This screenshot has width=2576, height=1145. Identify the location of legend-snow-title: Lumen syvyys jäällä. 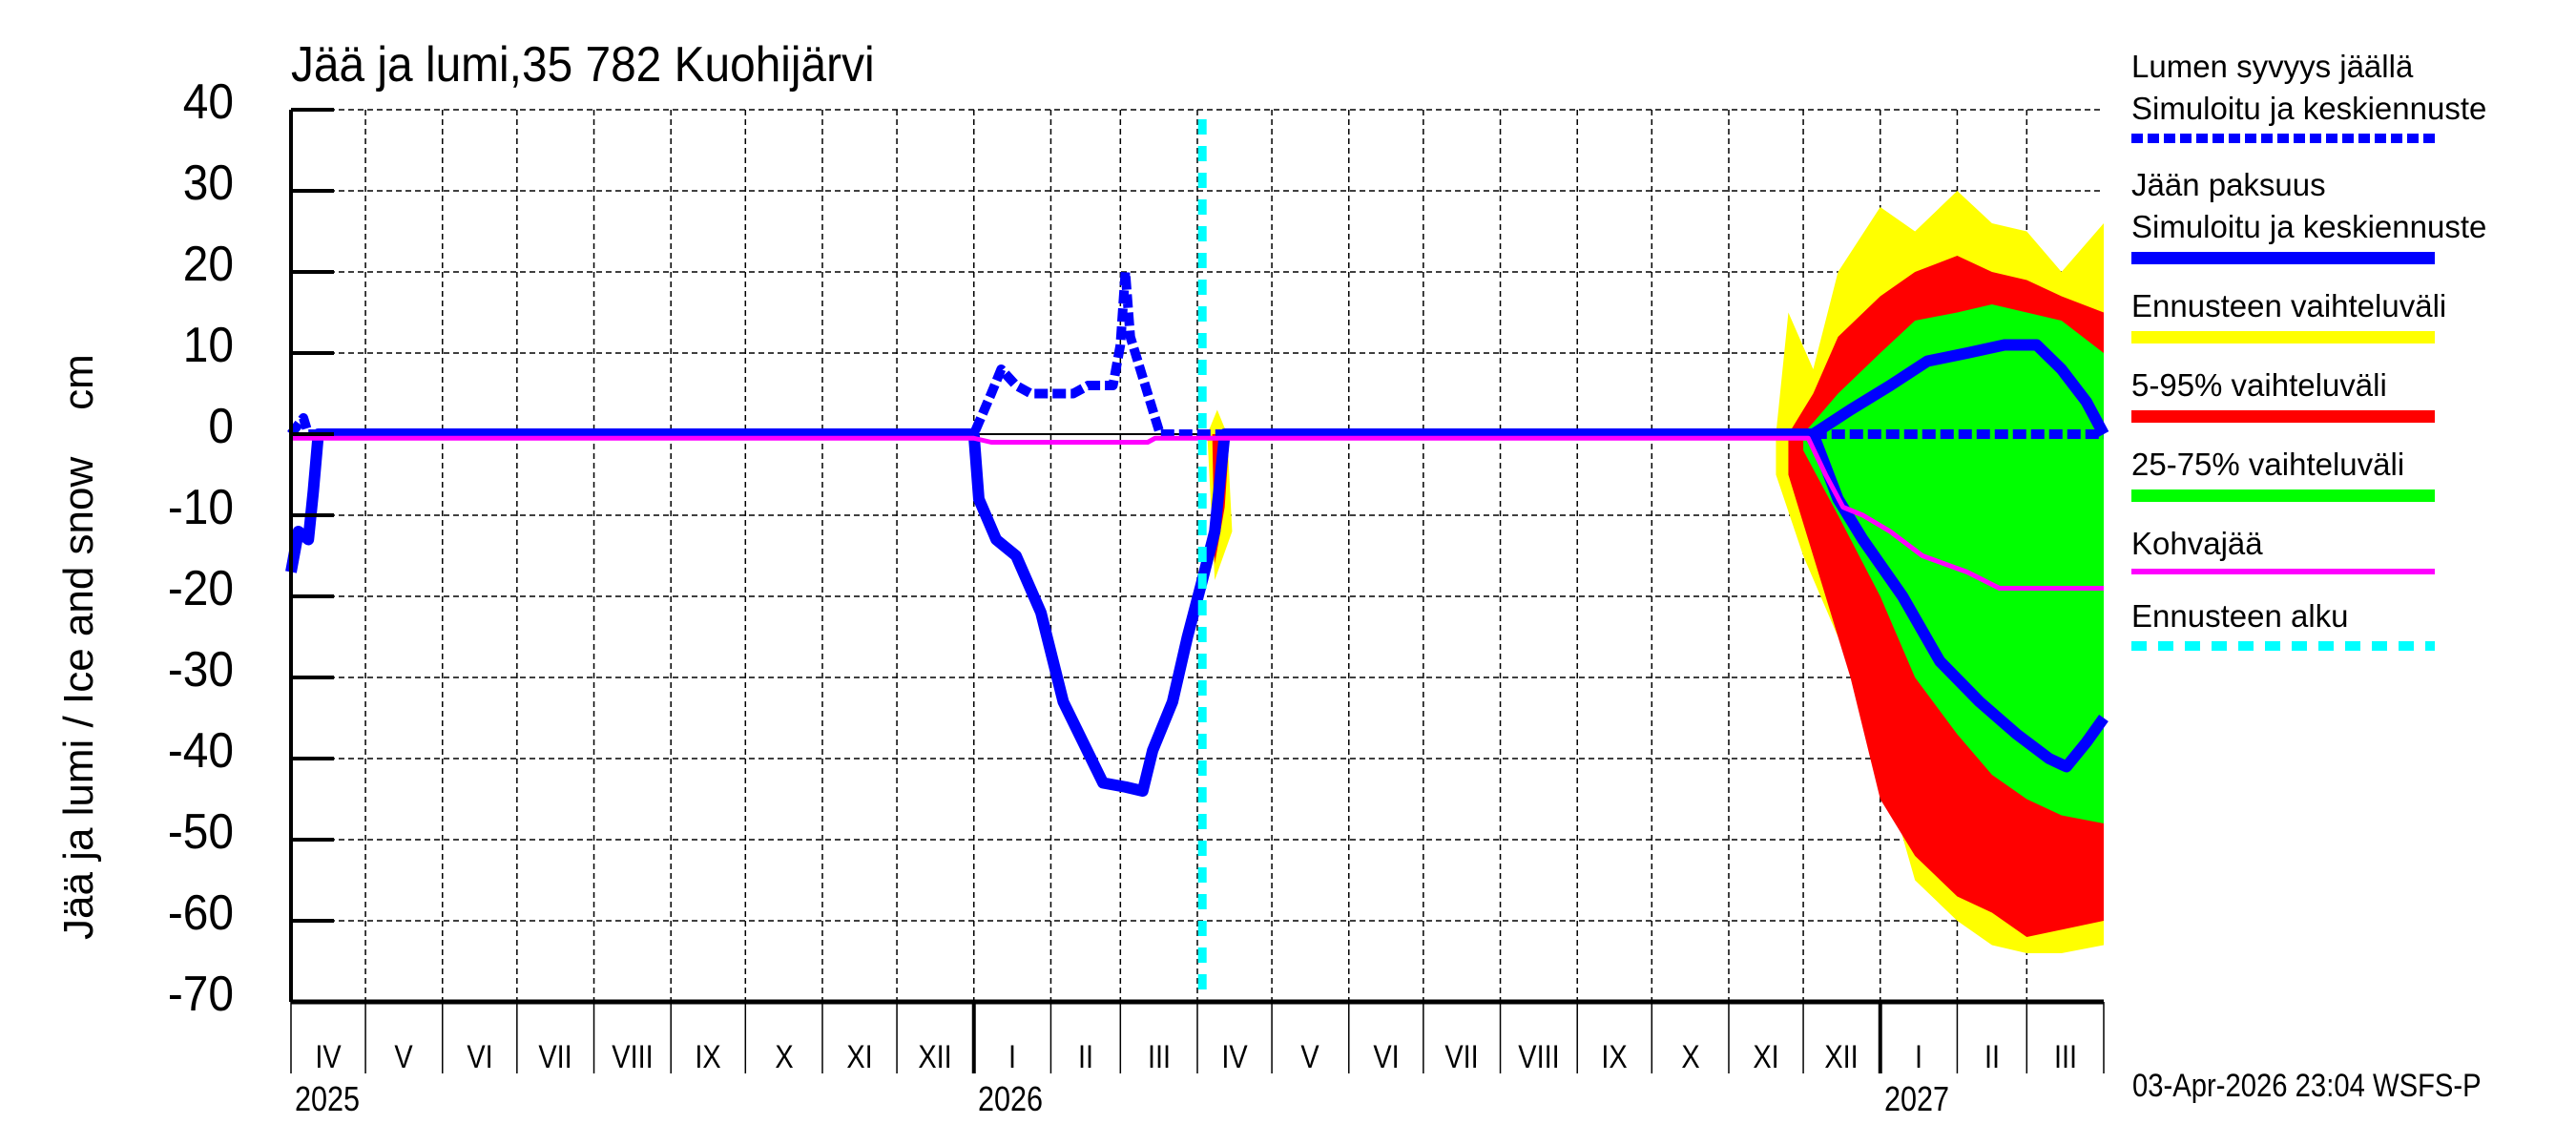
(2272, 66).